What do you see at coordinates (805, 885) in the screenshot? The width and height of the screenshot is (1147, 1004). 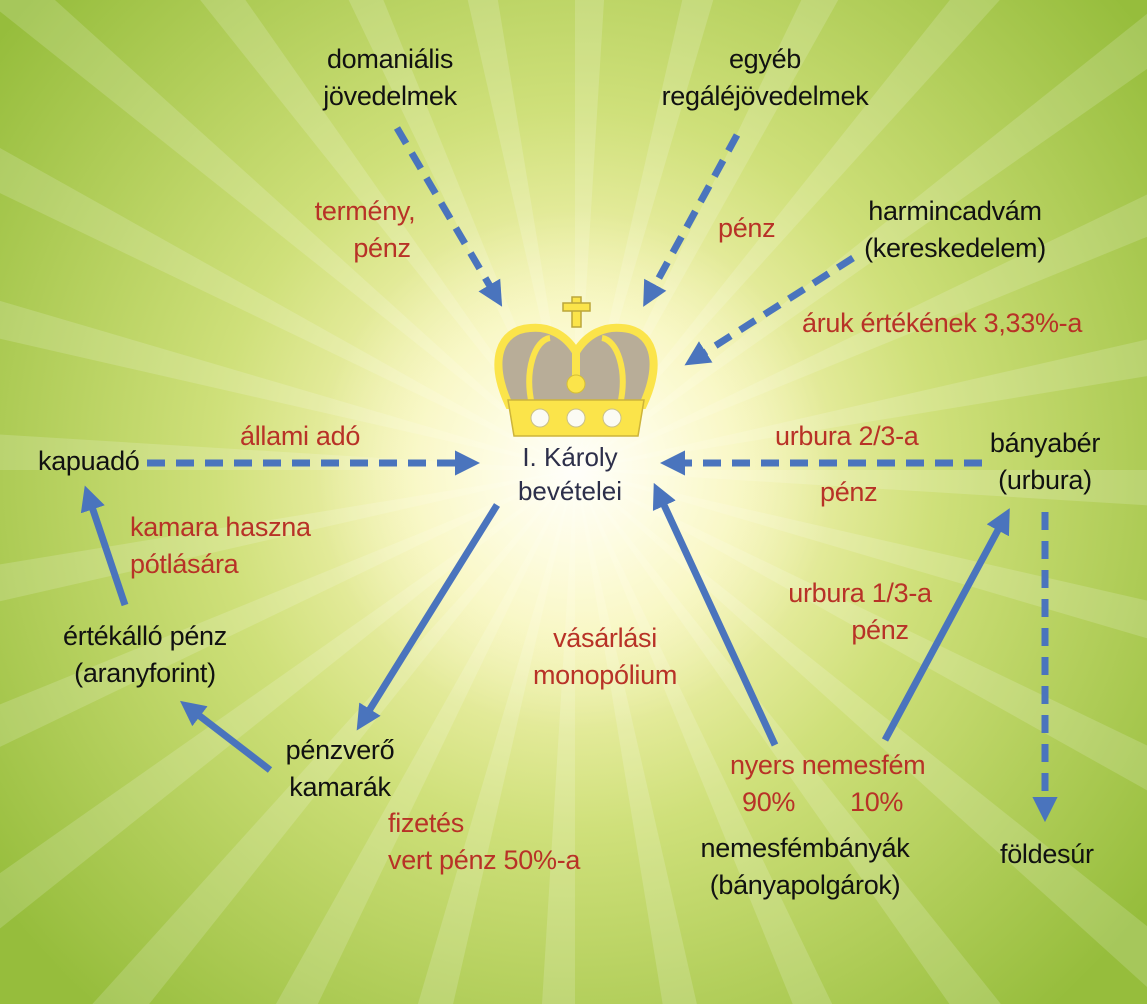 I see `node-nemesfem-line2: (bányapolgárok)` at bounding box center [805, 885].